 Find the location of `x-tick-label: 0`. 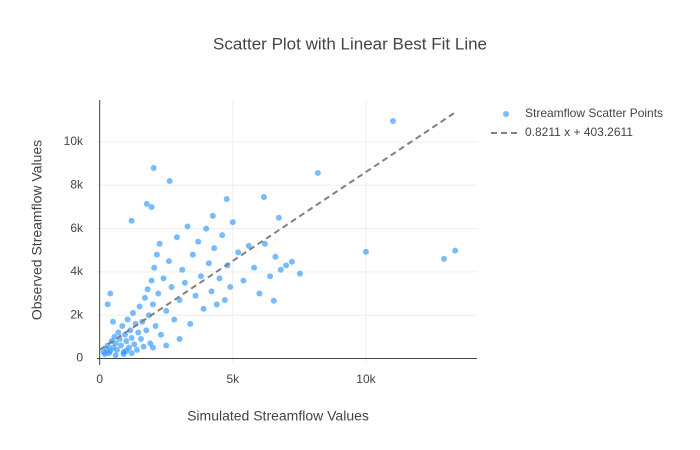

x-tick-label: 0 is located at coordinates (99, 379).